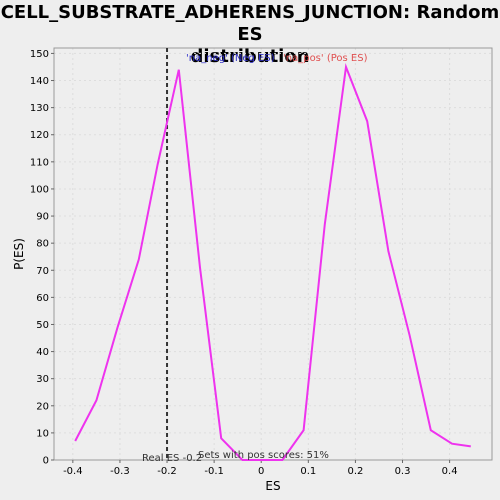 This screenshot has height=500, width=500. What do you see at coordinates (42, 352) in the screenshot?
I see `y-tick-label: 40` at bounding box center [42, 352].